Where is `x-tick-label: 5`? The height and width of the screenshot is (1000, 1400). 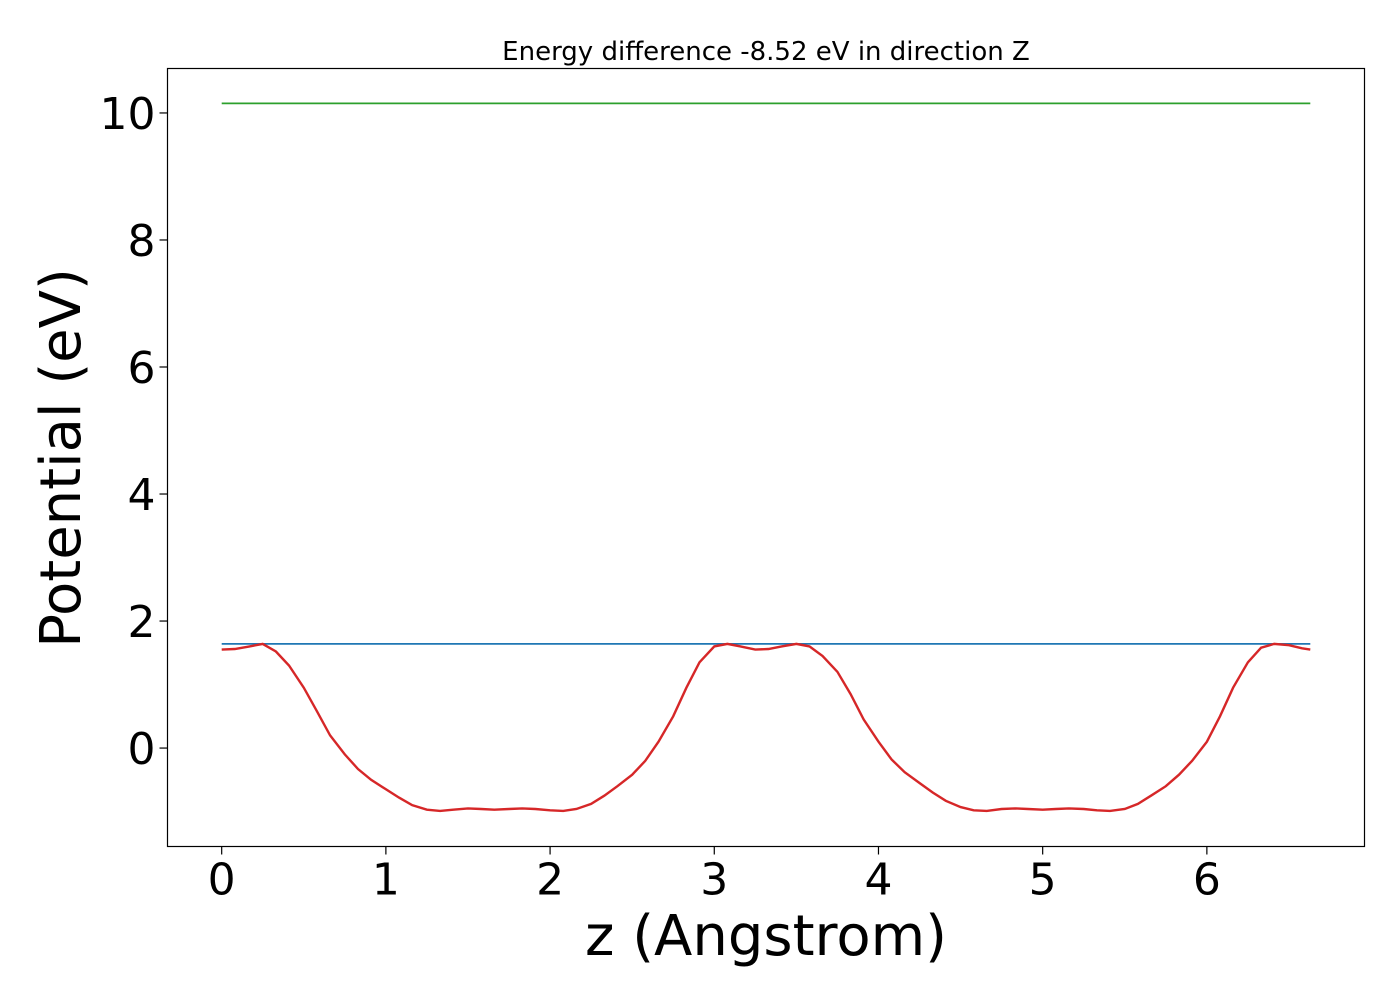 x-tick-label: 5 is located at coordinates (1043, 880).